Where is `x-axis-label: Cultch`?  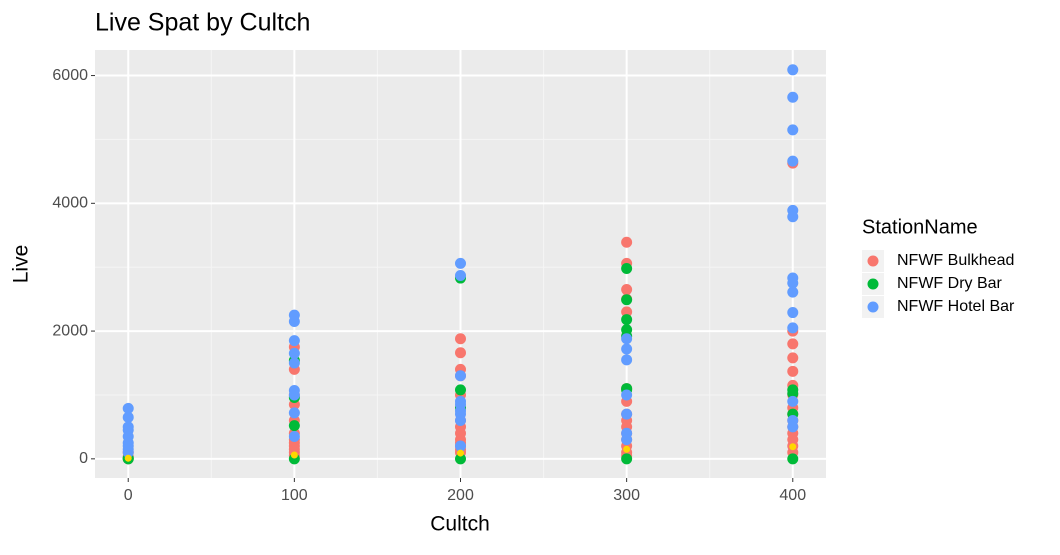 x-axis-label: Cultch is located at coordinates (460, 524).